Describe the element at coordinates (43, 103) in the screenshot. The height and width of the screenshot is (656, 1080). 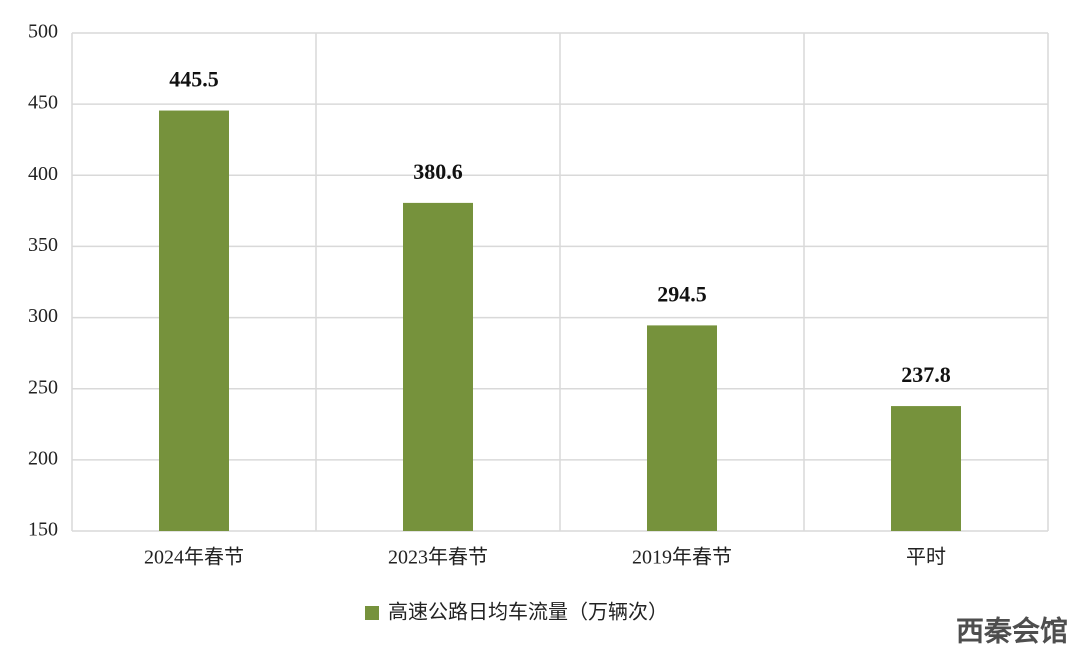
I see `y-tick-label: 450` at that location.